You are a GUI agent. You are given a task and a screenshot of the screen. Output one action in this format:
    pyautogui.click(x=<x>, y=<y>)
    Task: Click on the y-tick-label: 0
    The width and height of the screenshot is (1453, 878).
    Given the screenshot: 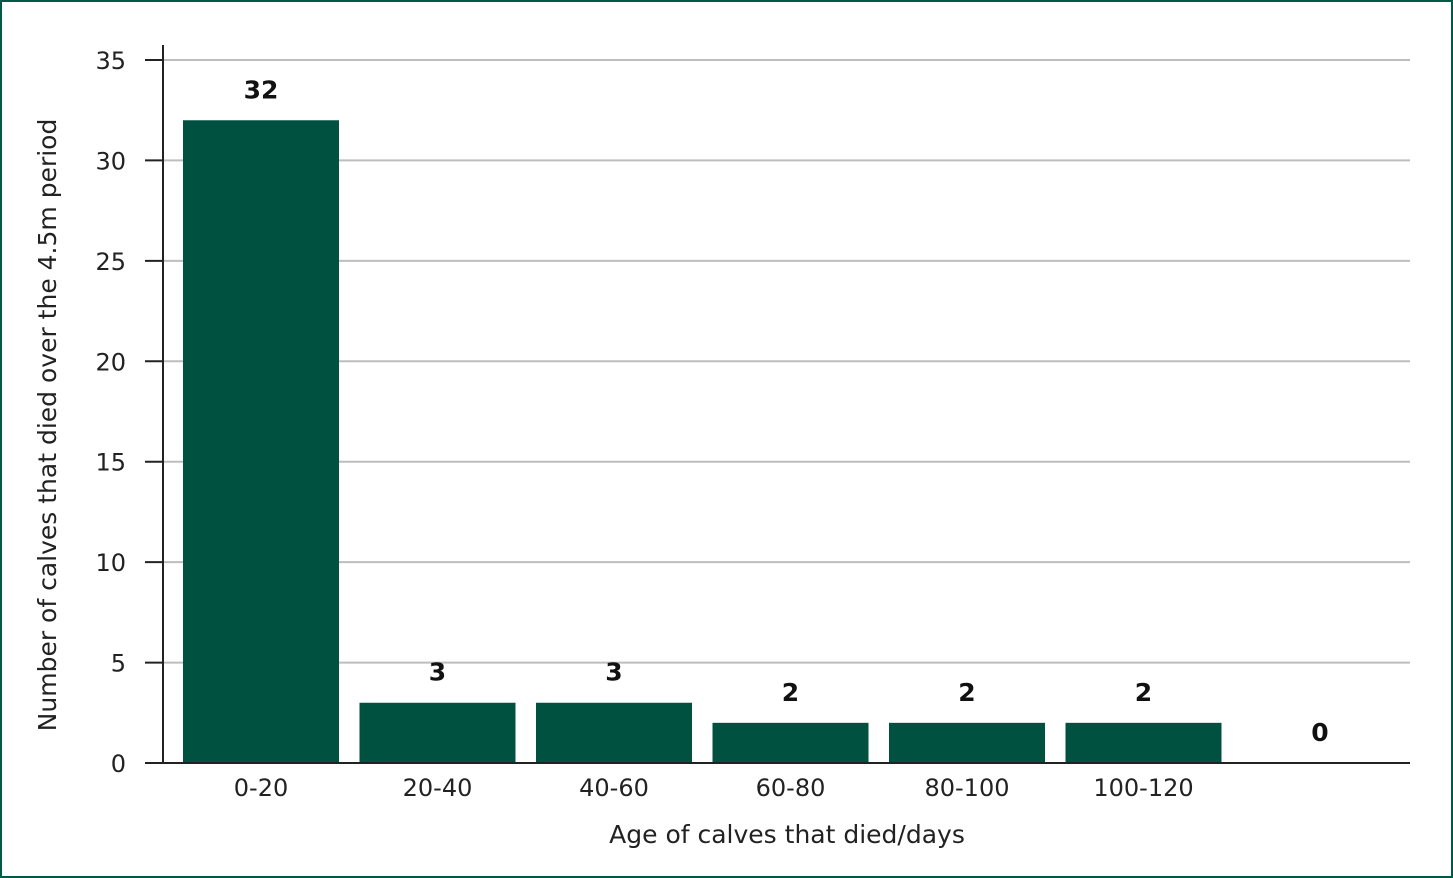 What is the action you would take?
    pyautogui.click(x=118, y=764)
    